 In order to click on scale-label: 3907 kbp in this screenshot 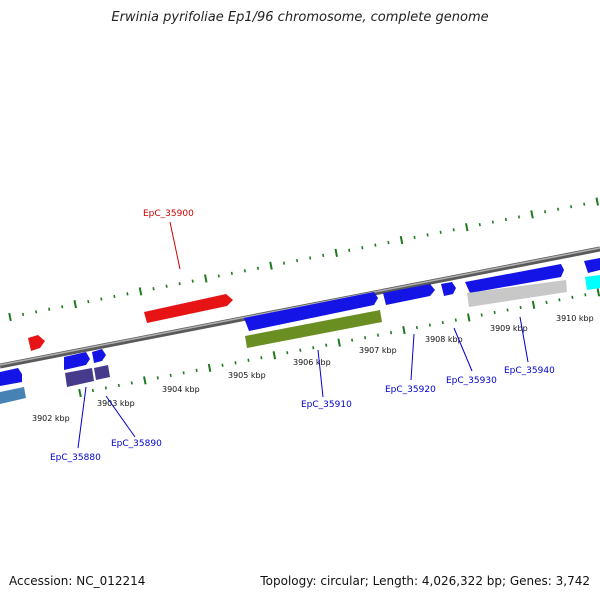, I will do `click(378, 350)`.